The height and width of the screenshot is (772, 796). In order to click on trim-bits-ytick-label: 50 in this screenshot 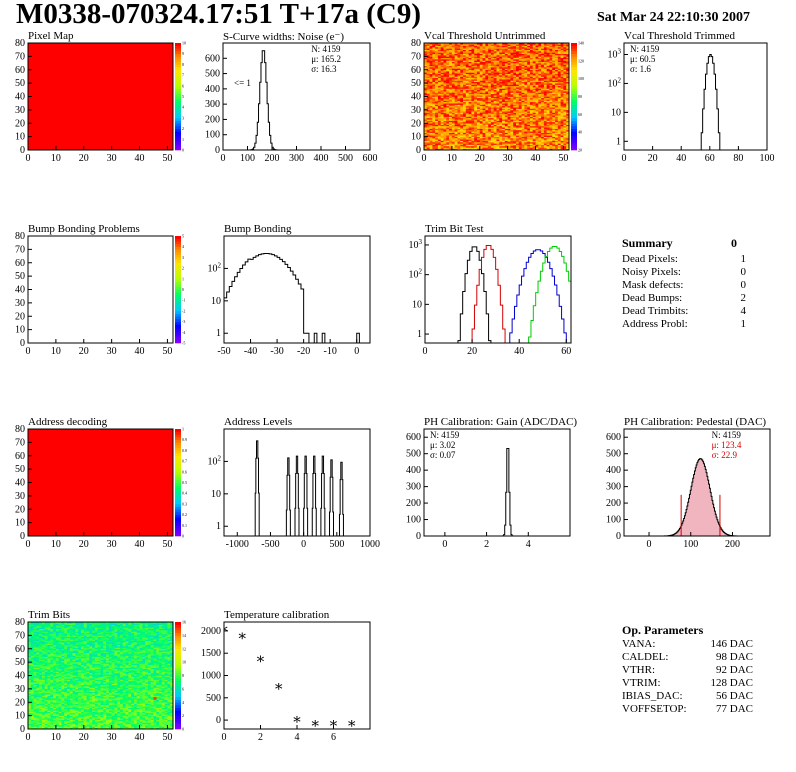, I will do `click(20, 662)`.